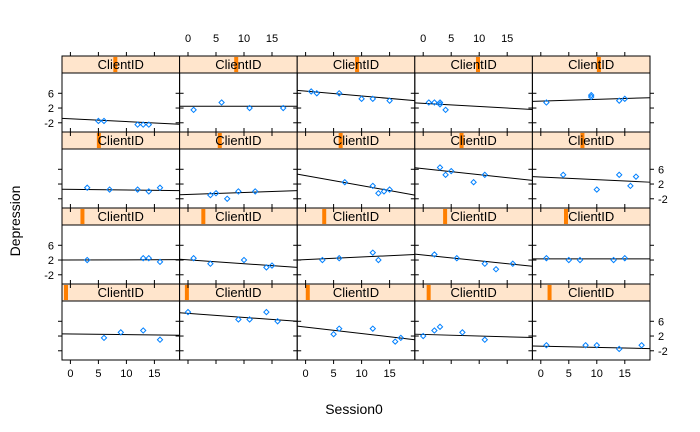  Describe the element at coordinates (661, 322) in the screenshot. I see `y-tick-label-right: 6` at that location.